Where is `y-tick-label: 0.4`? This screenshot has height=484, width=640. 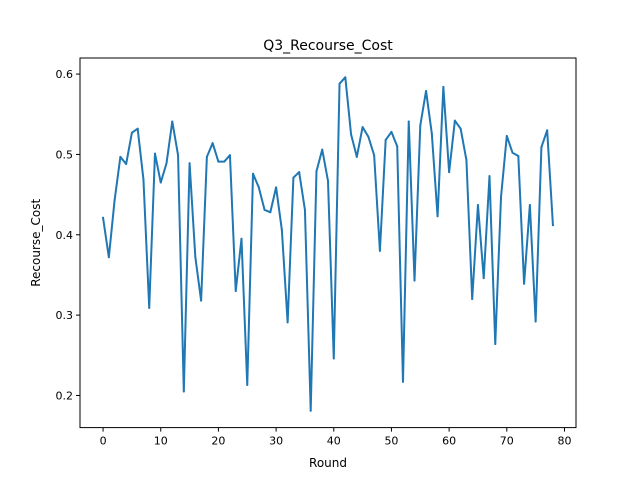
y-tick-label: 0.4 is located at coordinates (65, 235).